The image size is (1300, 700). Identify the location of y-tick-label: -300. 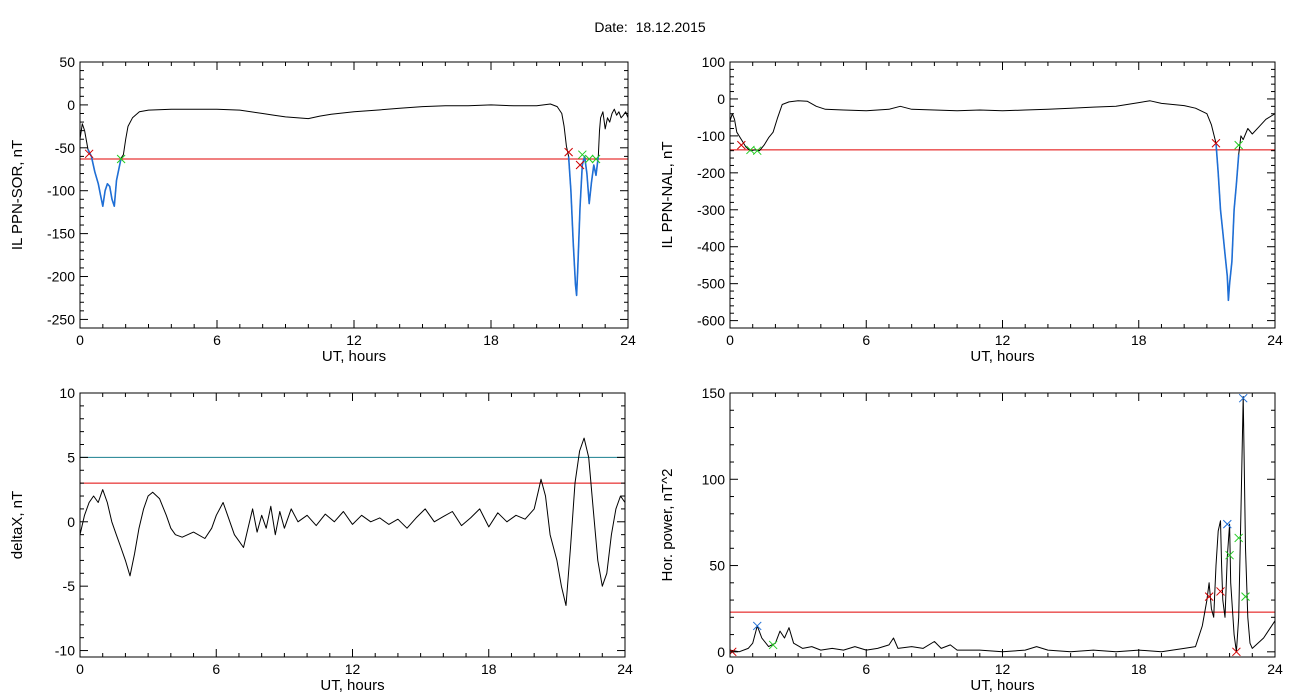
(711, 210).